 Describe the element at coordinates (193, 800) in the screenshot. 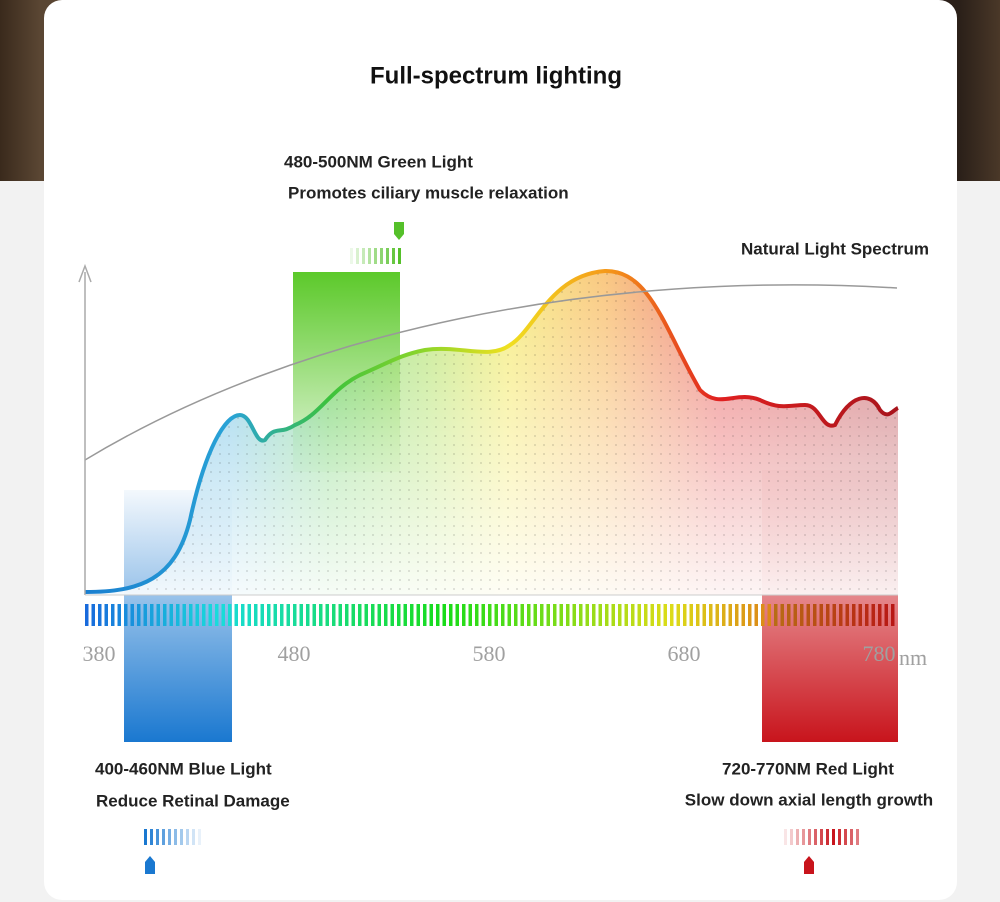

I see `blue-note: Reduce Retinal Damage` at that location.